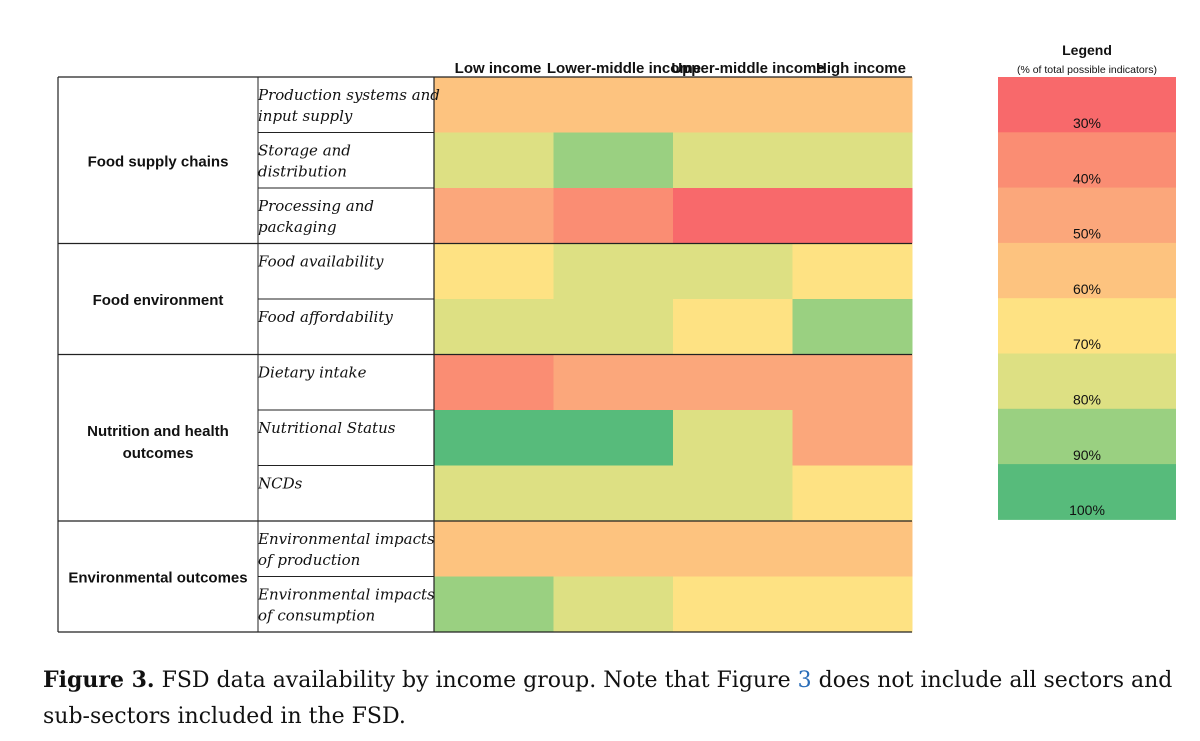 The width and height of the screenshot is (1200, 741). What do you see at coordinates (158, 431) in the screenshot?
I see `group-label: Nutrition and health` at bounding box center [158, 431].